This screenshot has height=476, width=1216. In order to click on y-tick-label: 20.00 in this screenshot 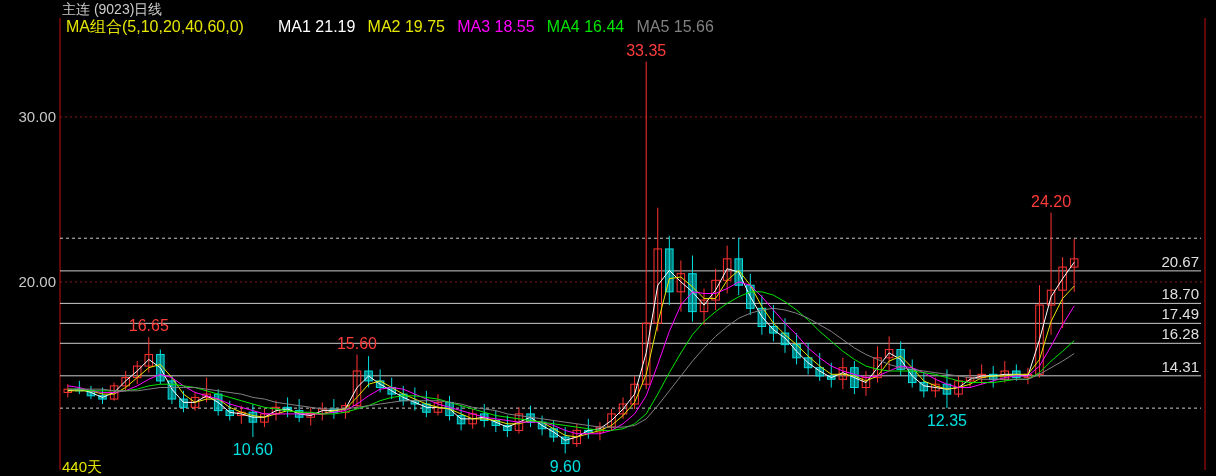, I will do `click(37, 282)`.